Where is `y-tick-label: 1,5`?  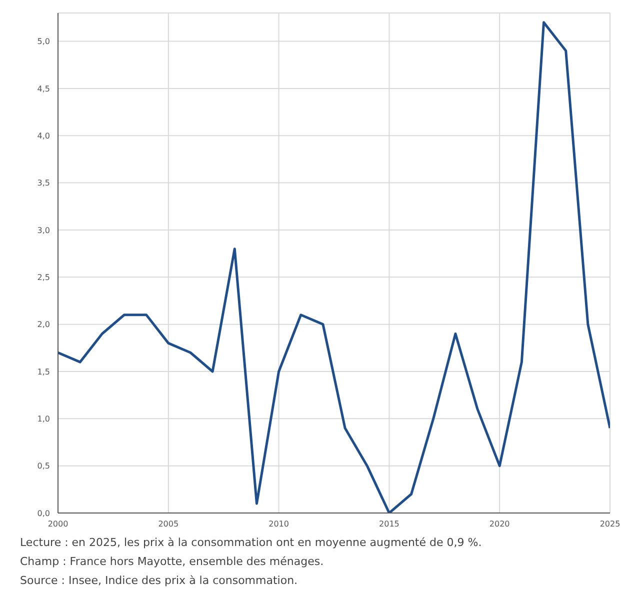 y-tick-label: 1,5 is located at coordinates (43, 371).